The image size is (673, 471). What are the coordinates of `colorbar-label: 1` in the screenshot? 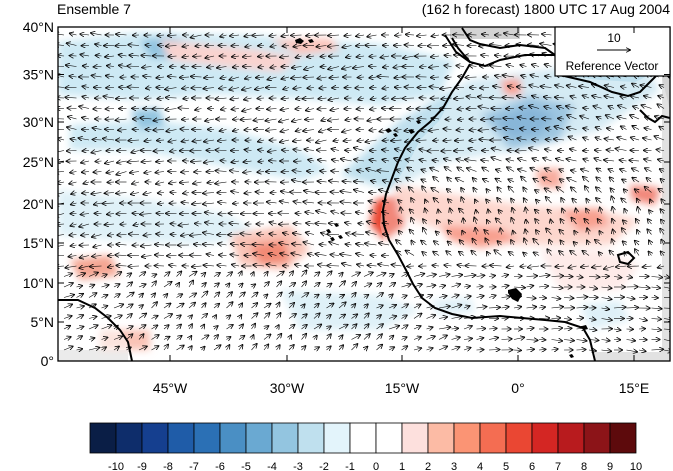 It's located at (402, 466).